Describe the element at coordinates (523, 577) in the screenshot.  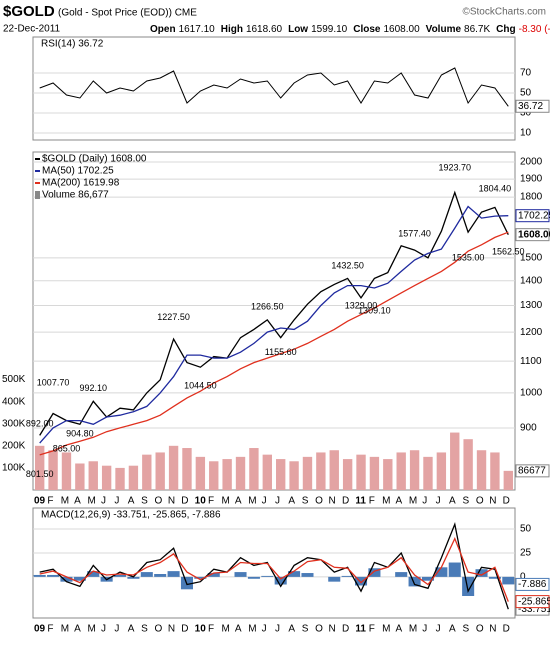
I see `y-tick-label: 0` at that location.